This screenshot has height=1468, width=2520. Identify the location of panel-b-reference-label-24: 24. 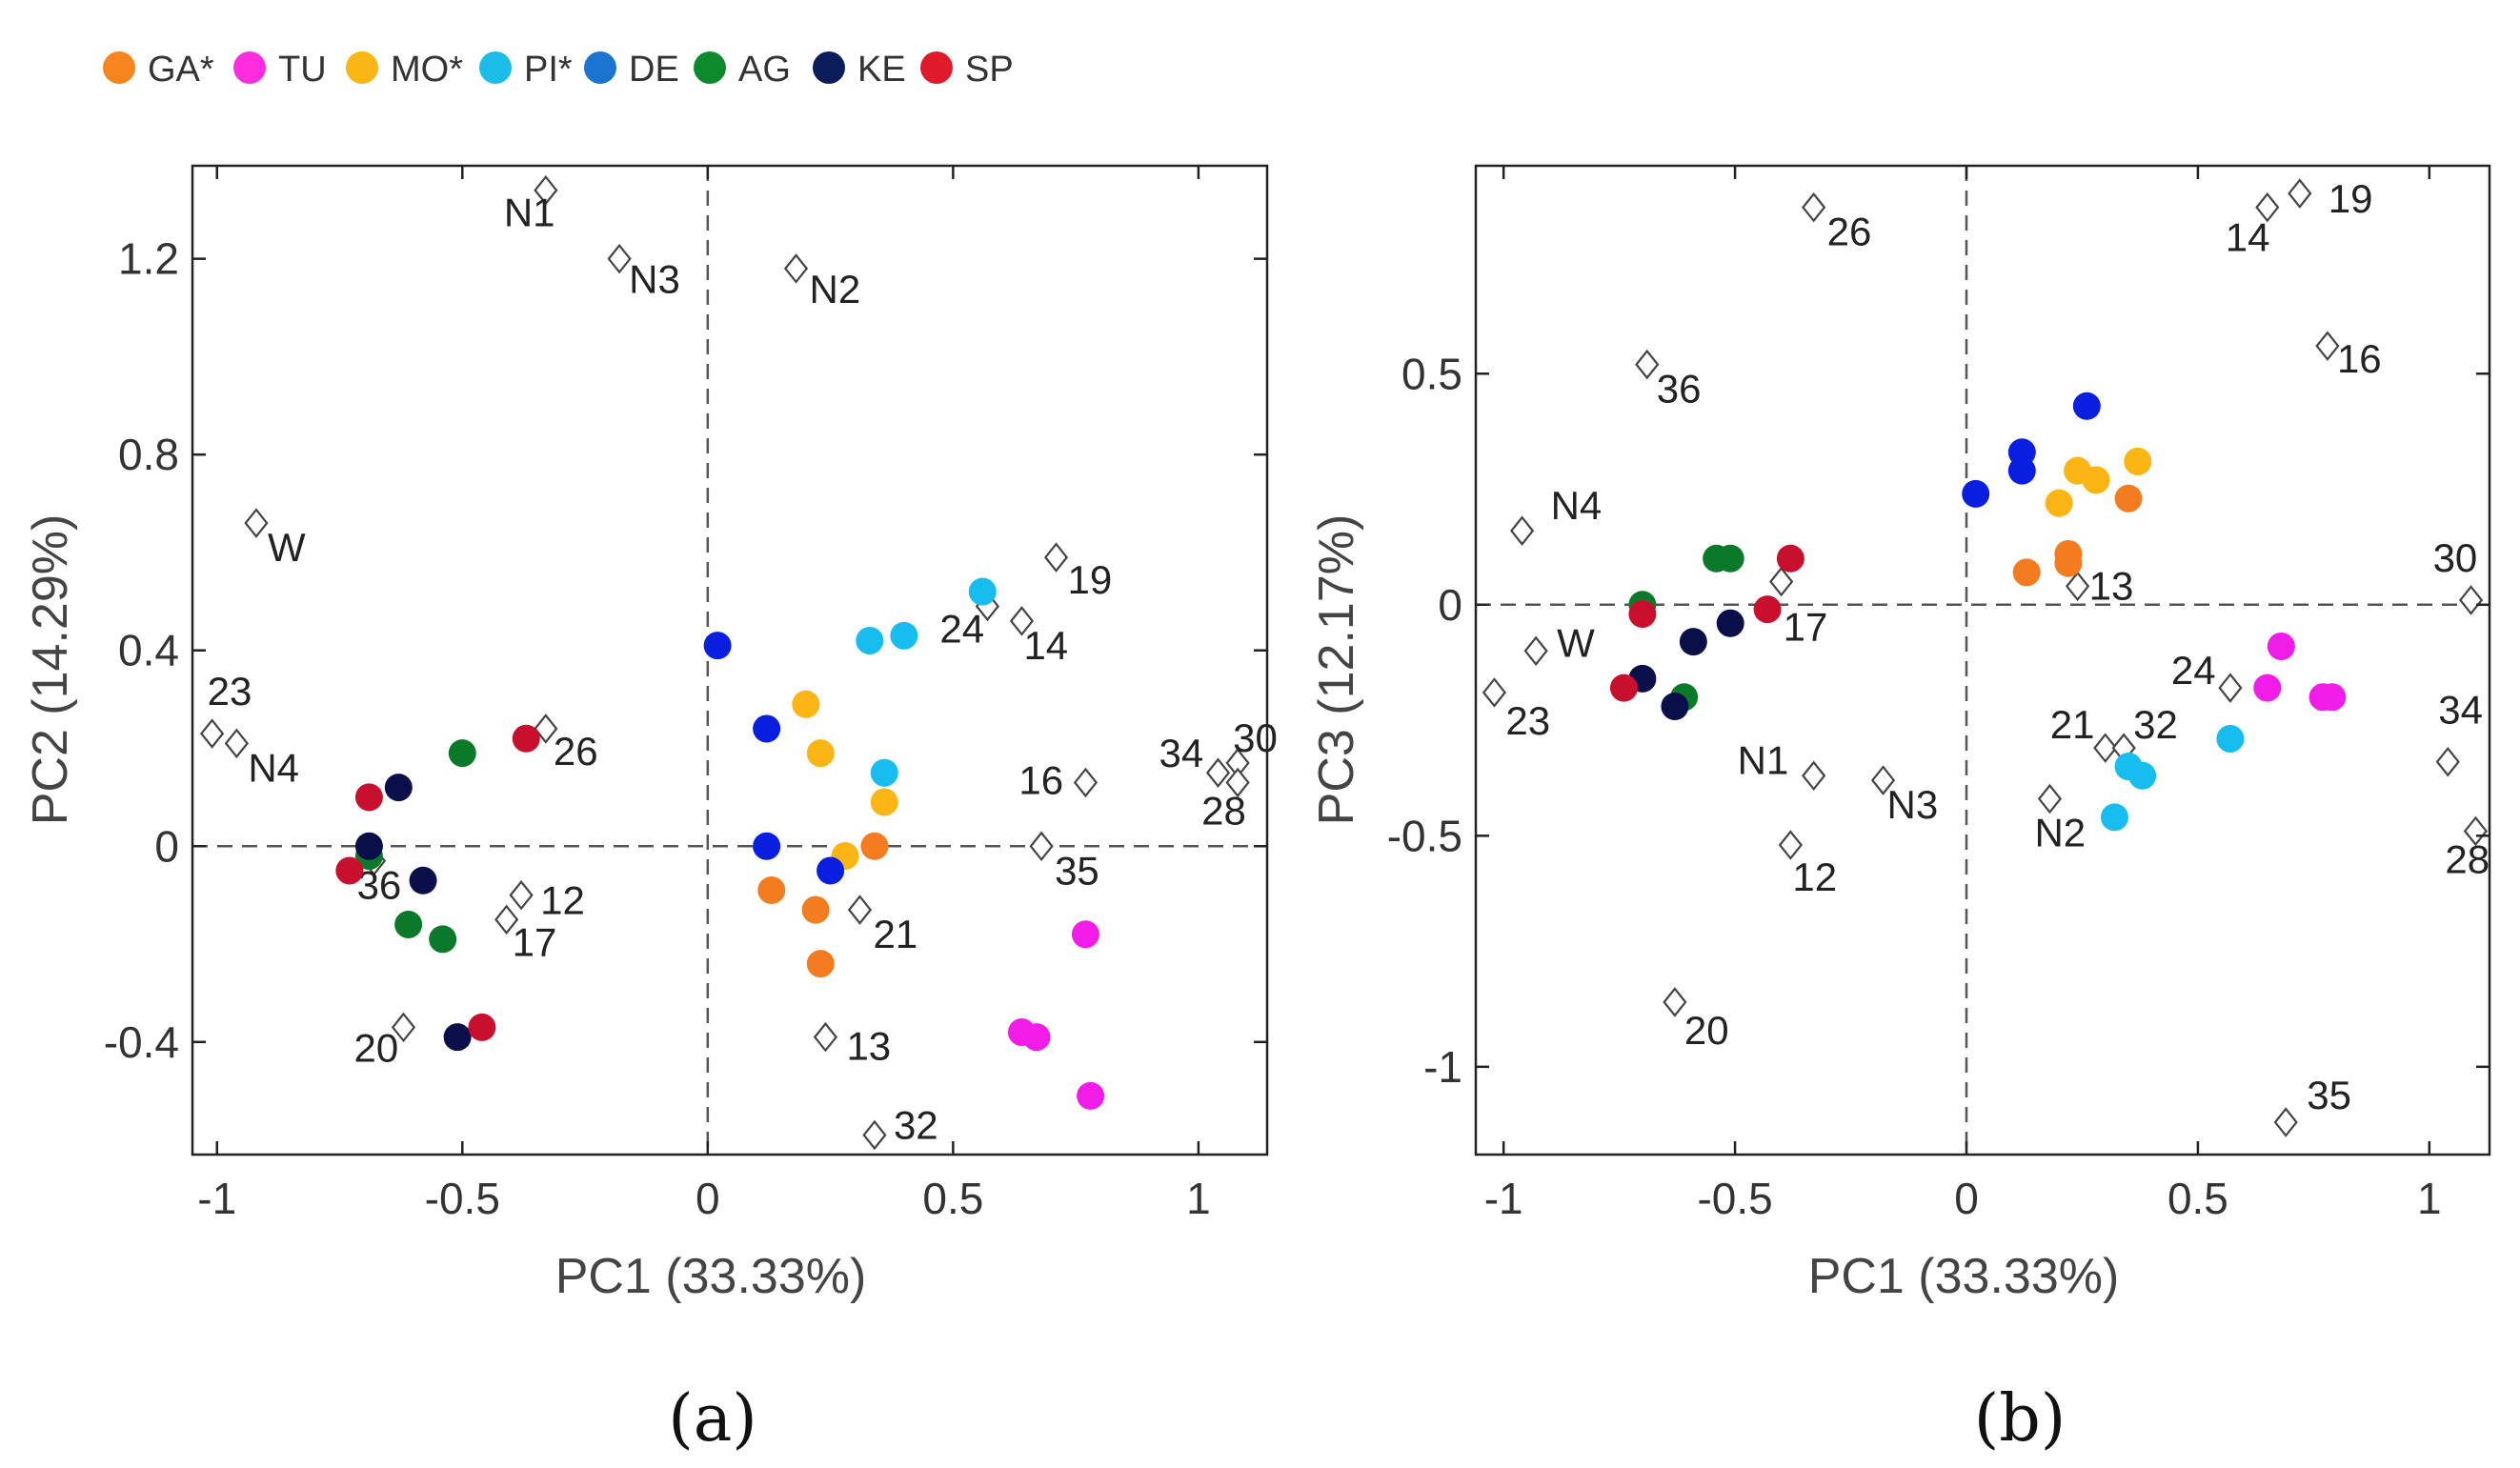
(2193, 670).